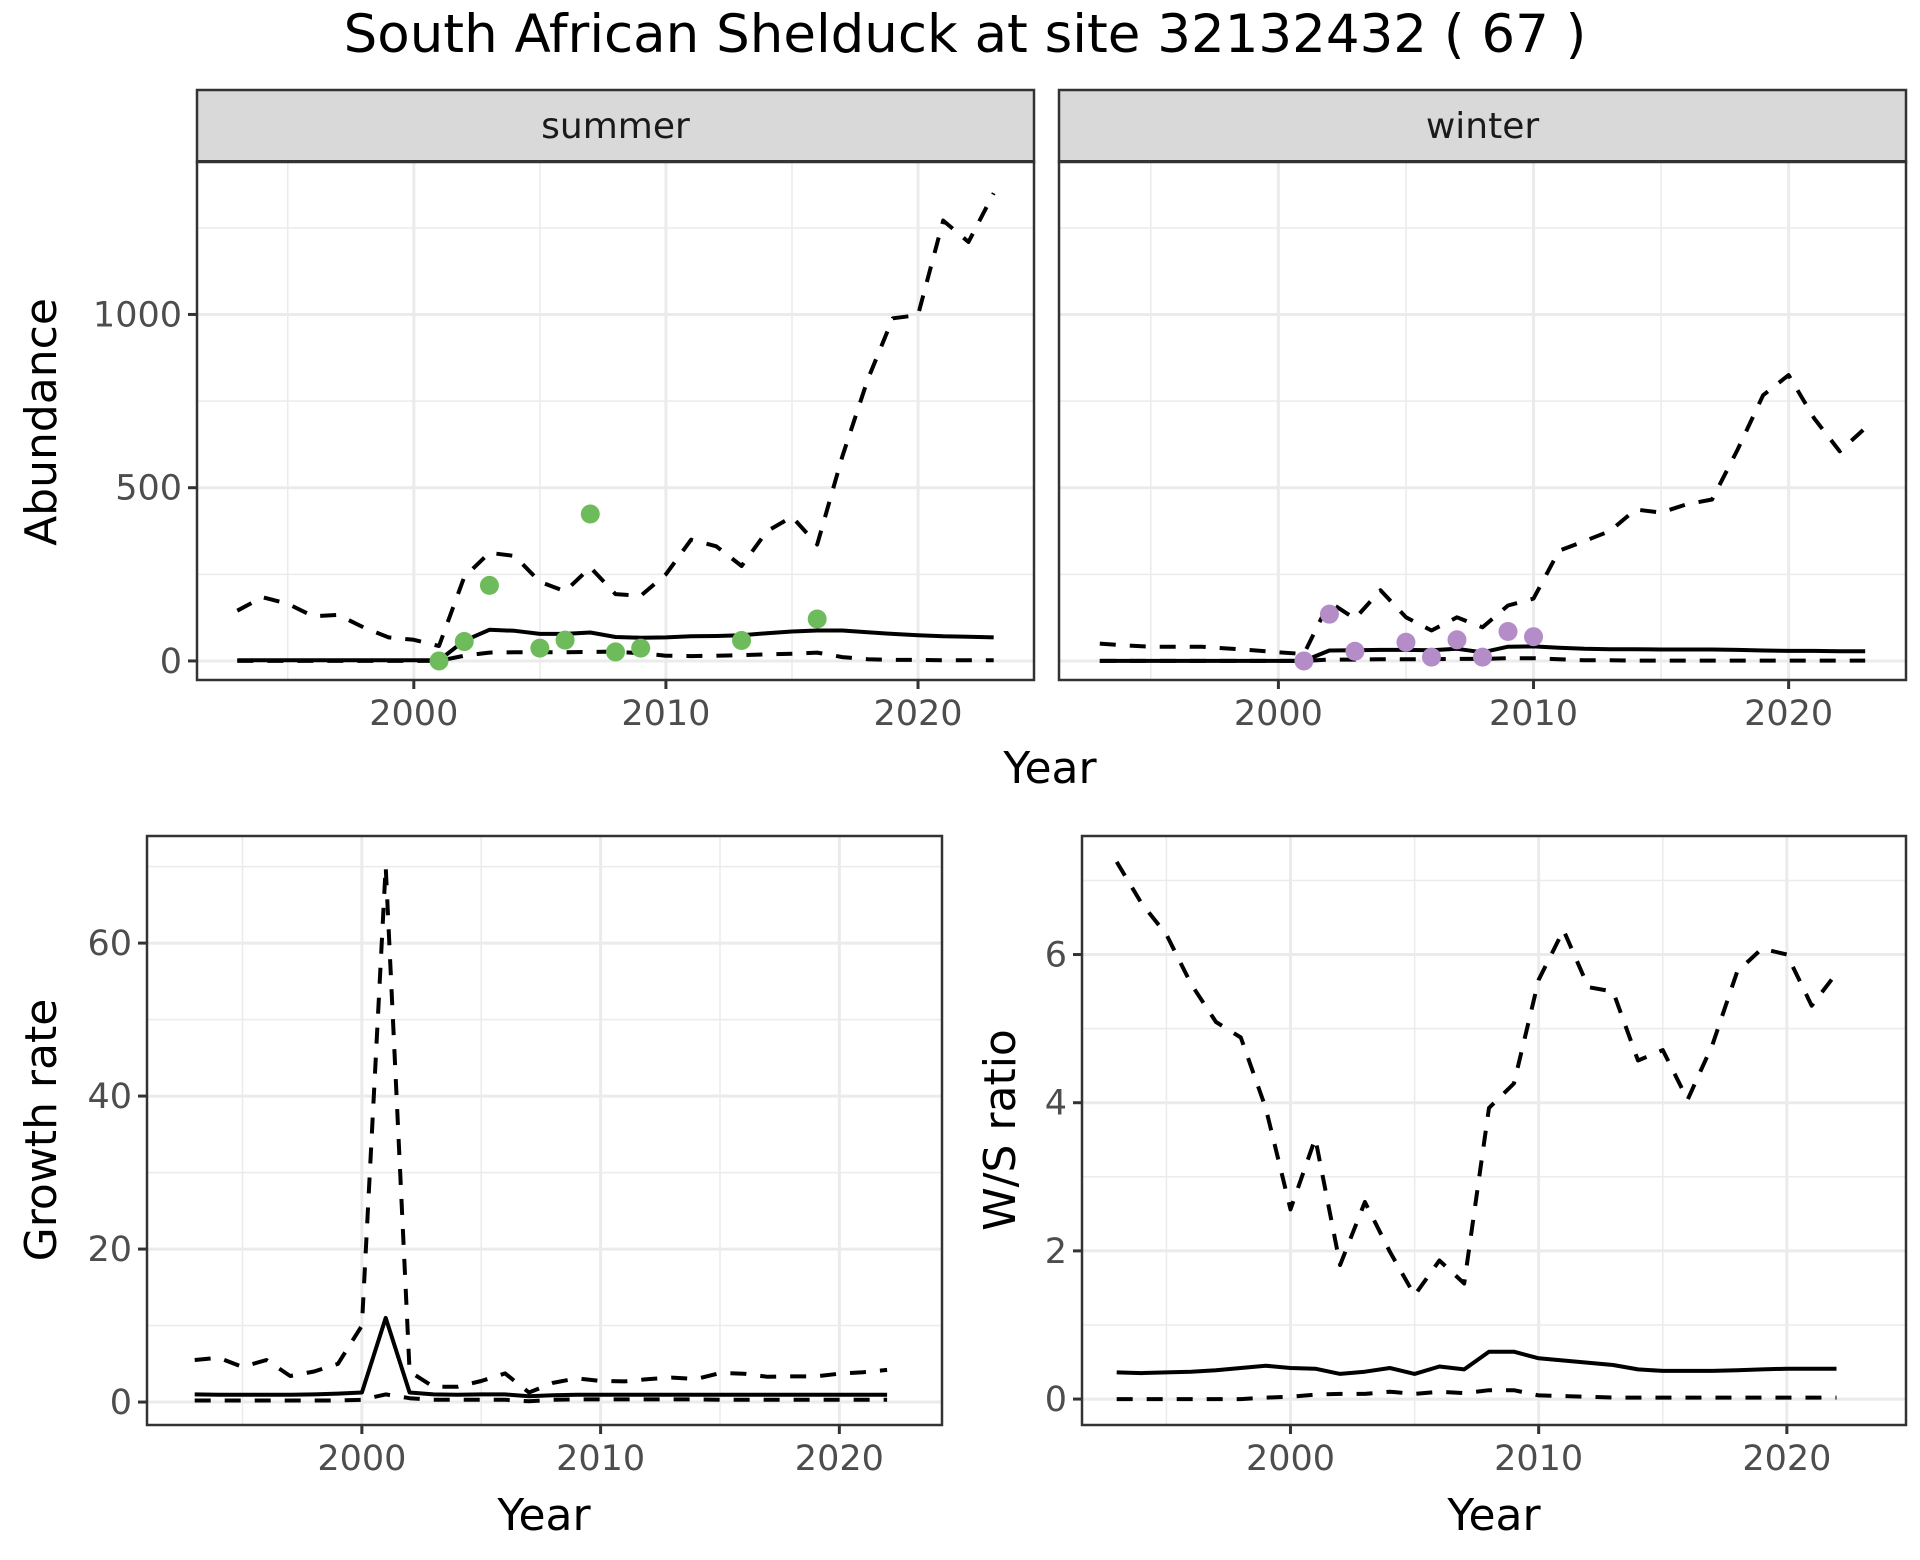 The image size is (1920, 1560). I want to click on growth-y-tick-label: 0, so click(121, 1403).